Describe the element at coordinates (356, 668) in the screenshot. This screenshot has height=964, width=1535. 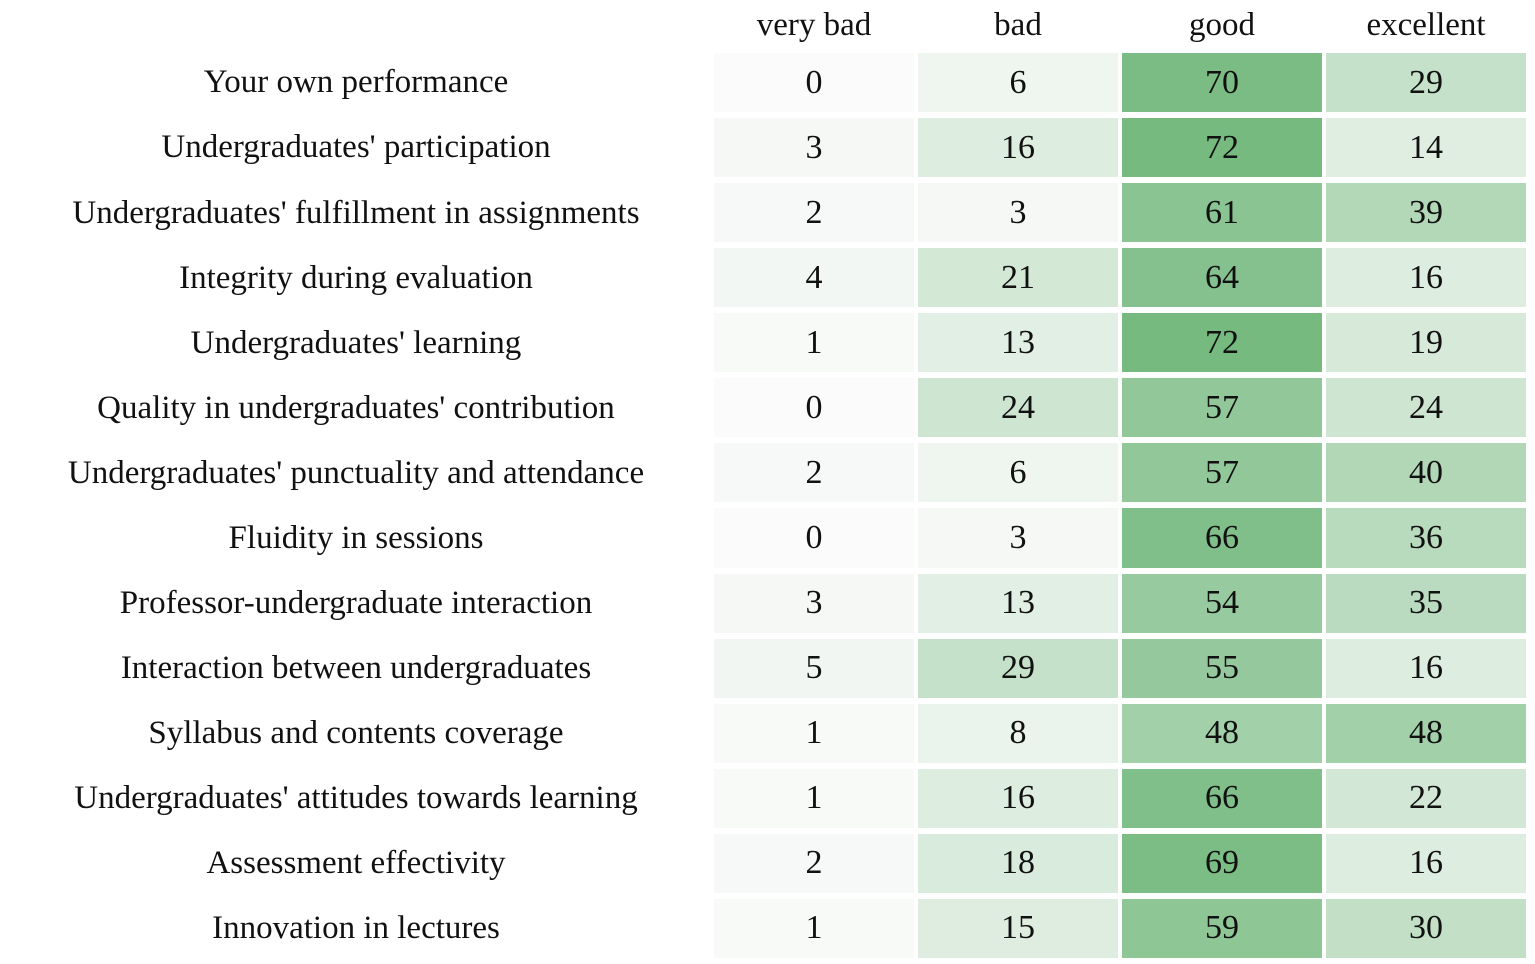
I see `row-label: Interaction between undergraduates` at that location.